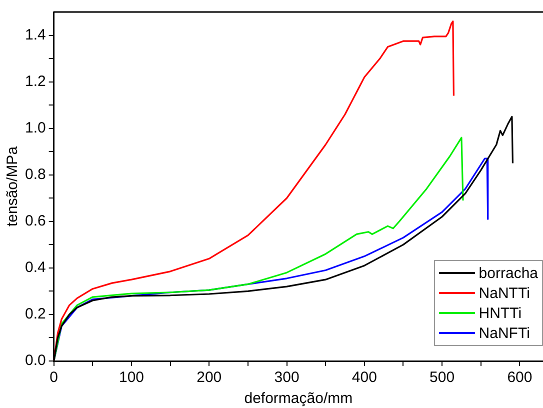  Describe the element at coordinates (35, 314) in the screenshot. I see `y-tick-label: 0.2` at that location.